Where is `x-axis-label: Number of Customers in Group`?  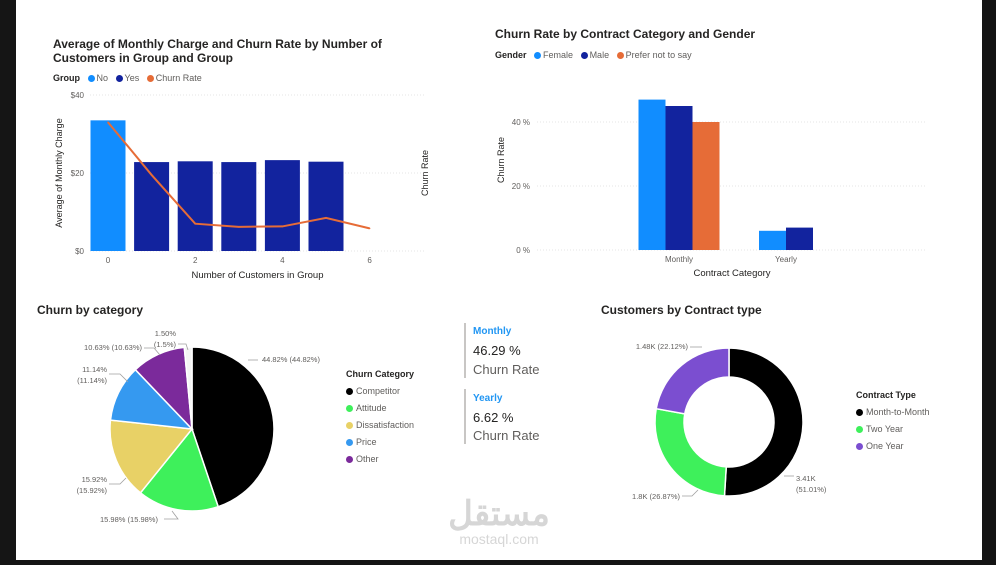
x-axis-label: Number of Customers in Group is located at coordinates (258, 275).